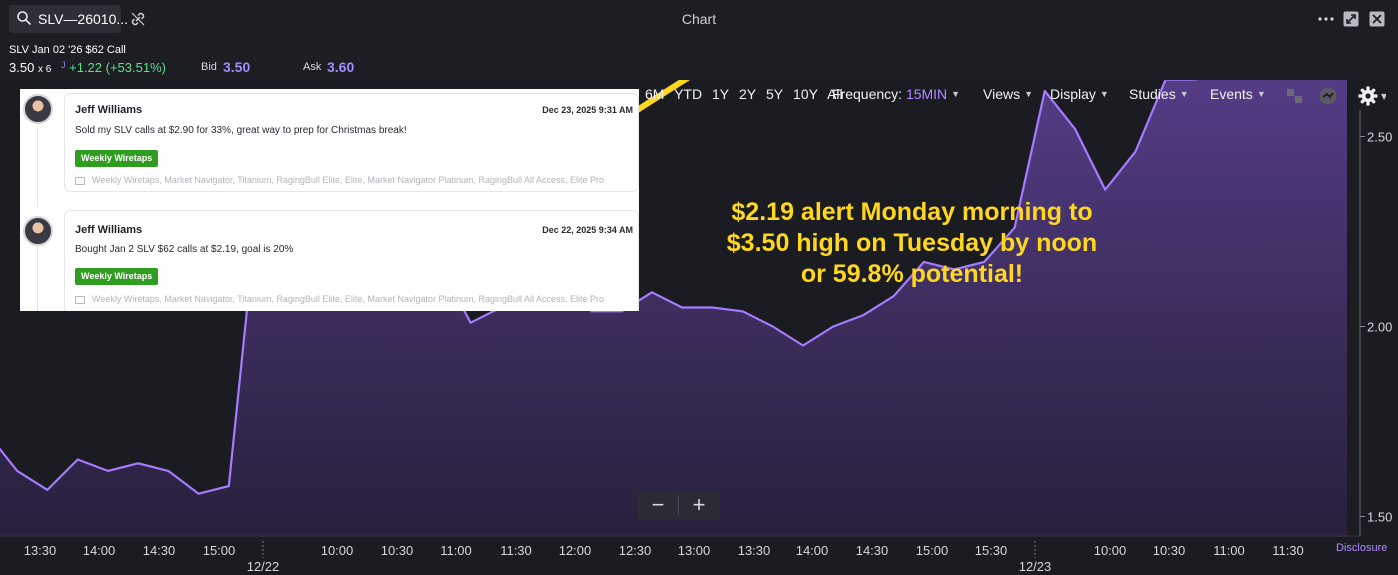 The image size is (1398, 575). I want to click on last-price-value: 3.50, so click(22, 67).